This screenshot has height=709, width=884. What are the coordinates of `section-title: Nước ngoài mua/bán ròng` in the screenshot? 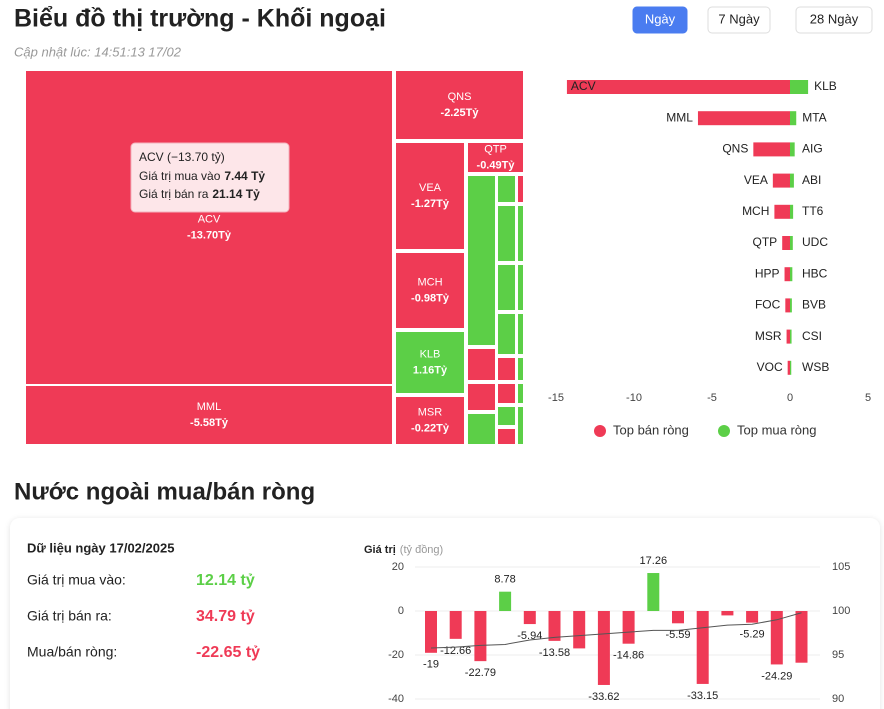 It's located at (164, 491).